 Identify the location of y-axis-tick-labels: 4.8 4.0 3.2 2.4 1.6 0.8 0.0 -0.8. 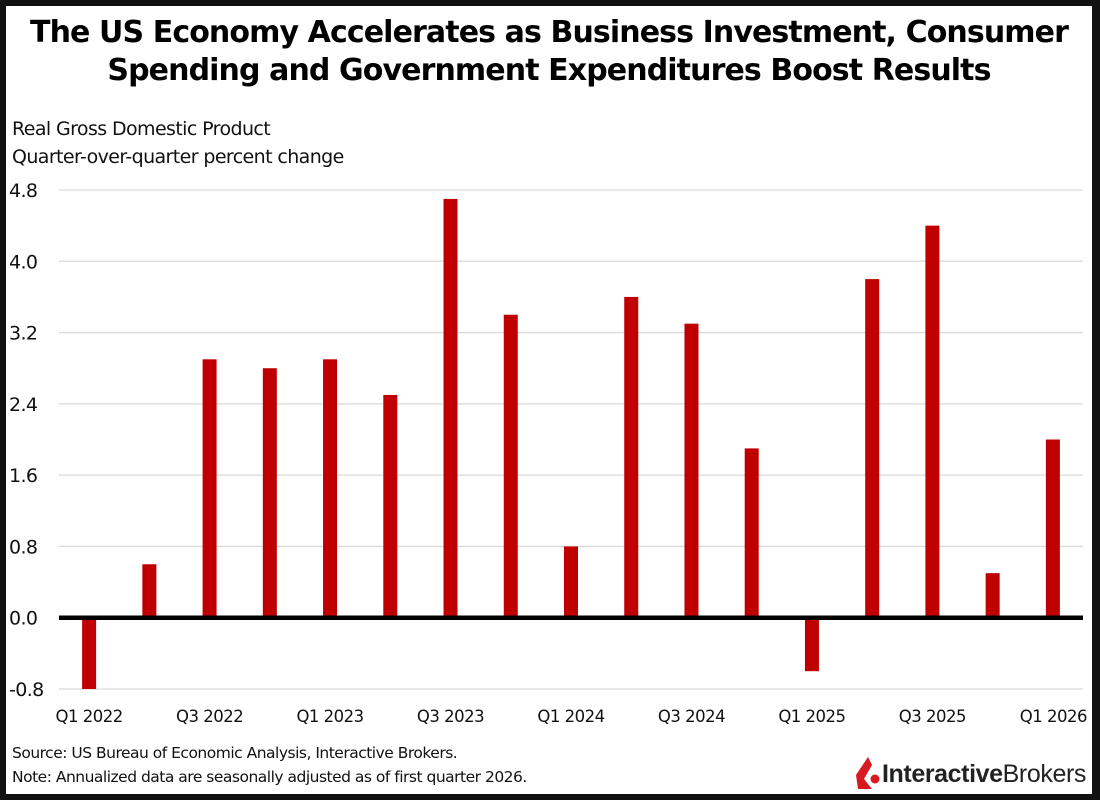
(26, 440).